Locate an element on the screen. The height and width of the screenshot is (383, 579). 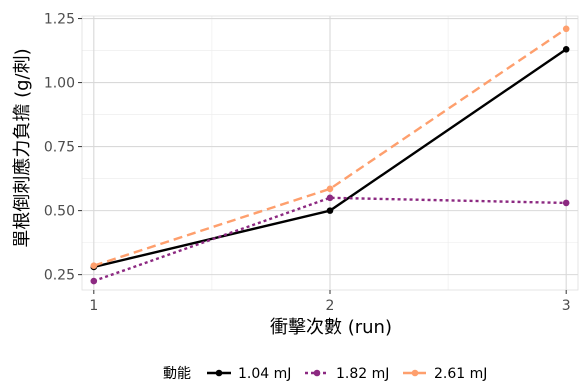
y-tick-label: 0.50 is located at coordinates (59, 212).